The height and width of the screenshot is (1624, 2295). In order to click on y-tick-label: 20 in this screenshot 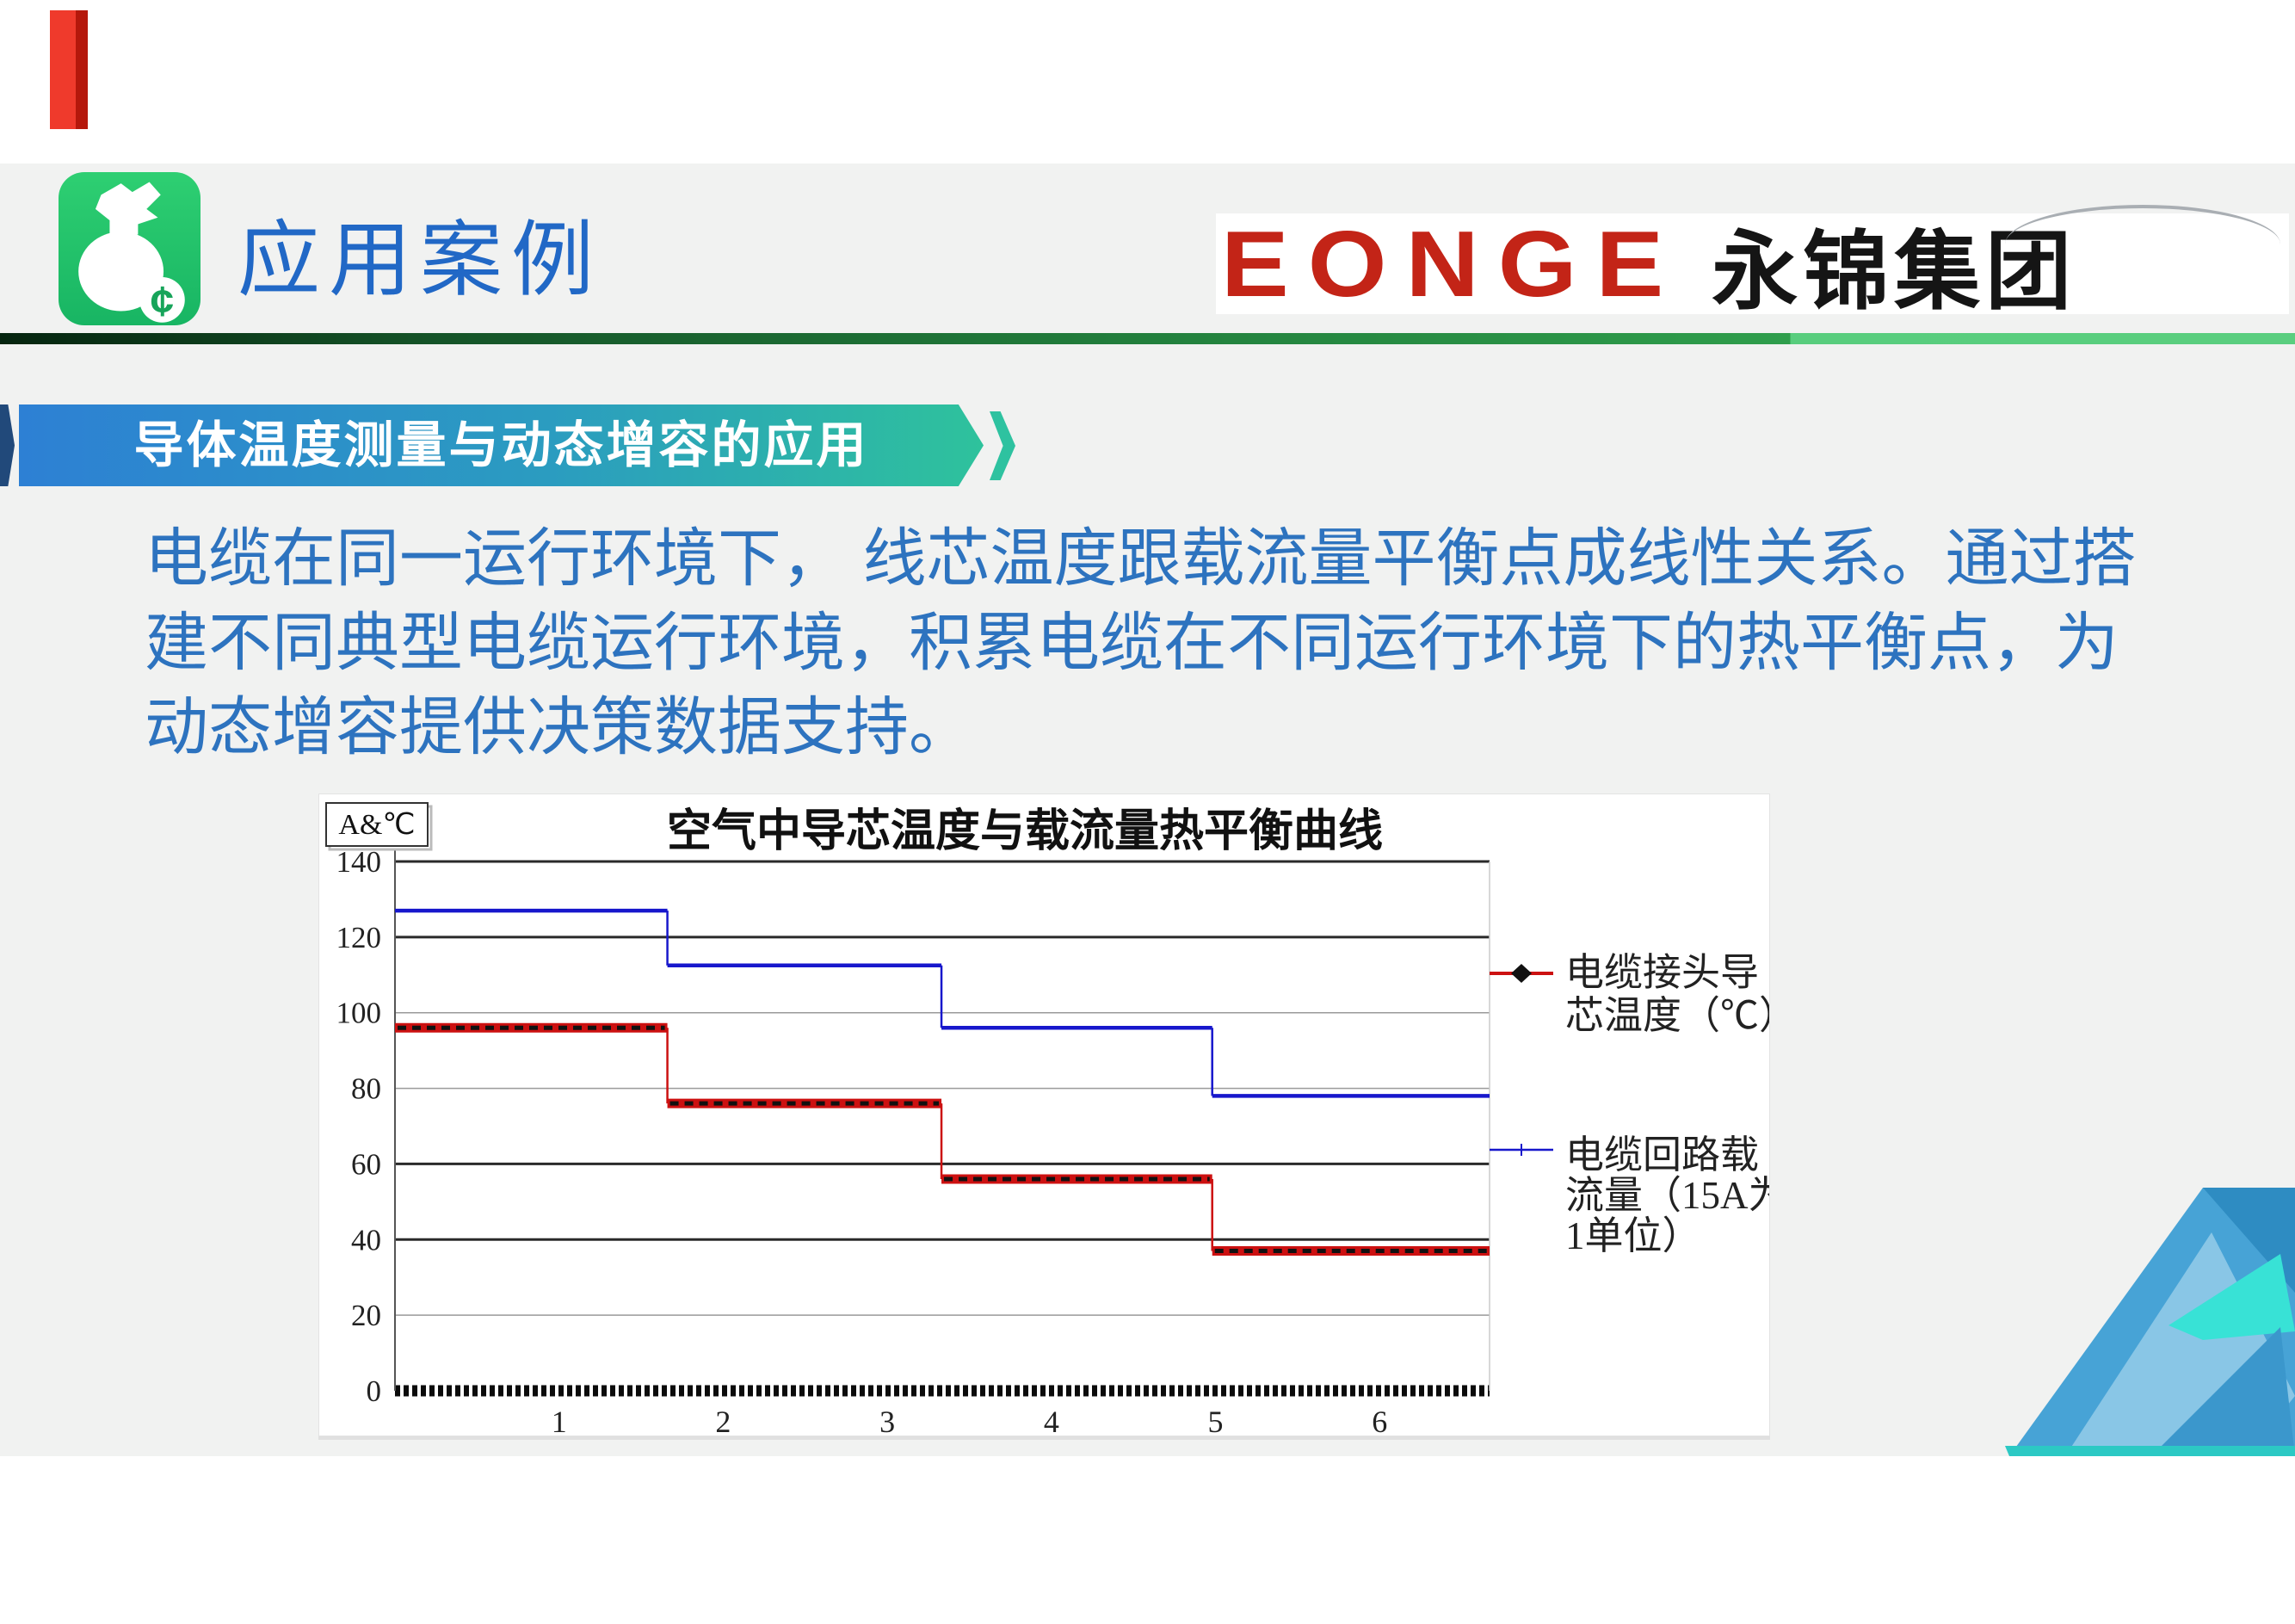, I will do `click(366, 1315)`.